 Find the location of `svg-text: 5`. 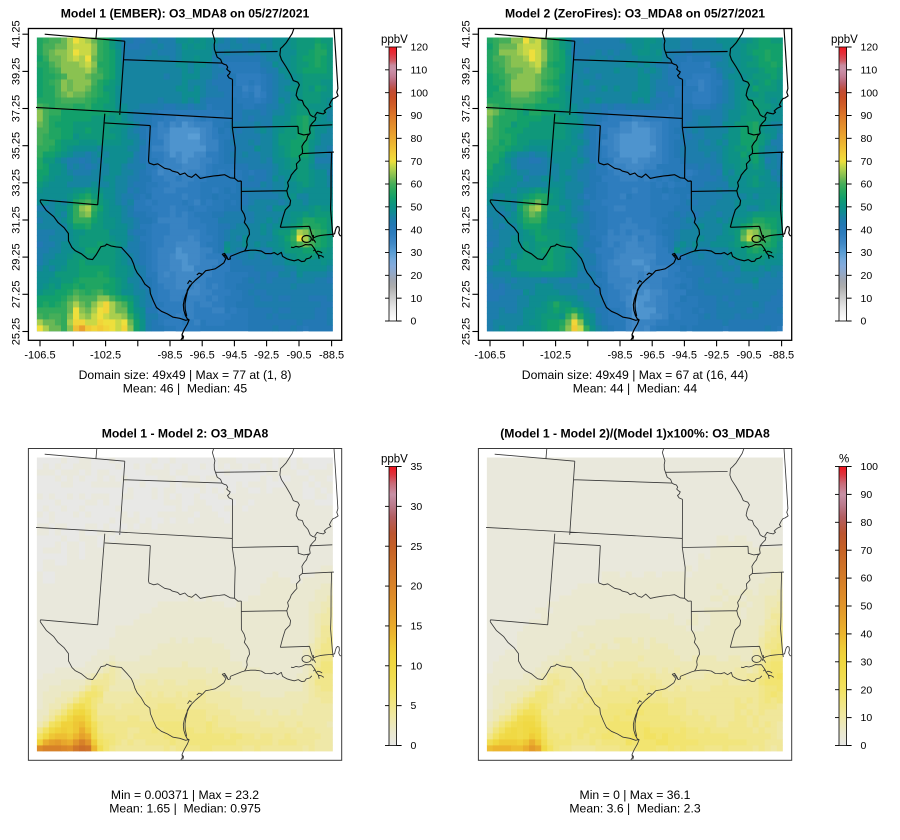

svg-text: 5 is located at coordinates (414, 706).